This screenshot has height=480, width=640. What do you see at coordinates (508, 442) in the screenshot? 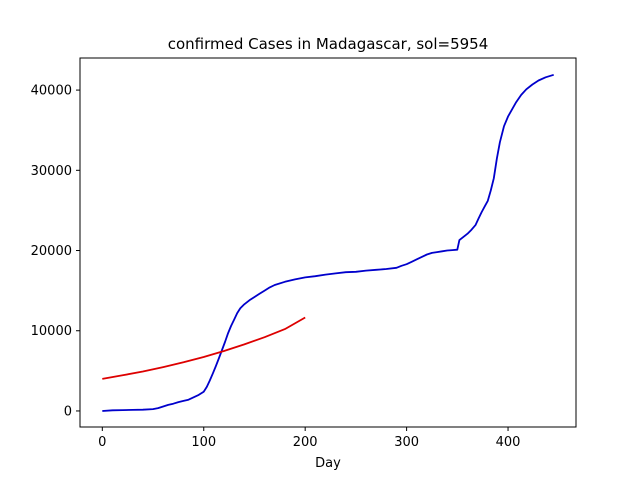
I see `x-tick-label: 400` at bounding box center [508, 442].